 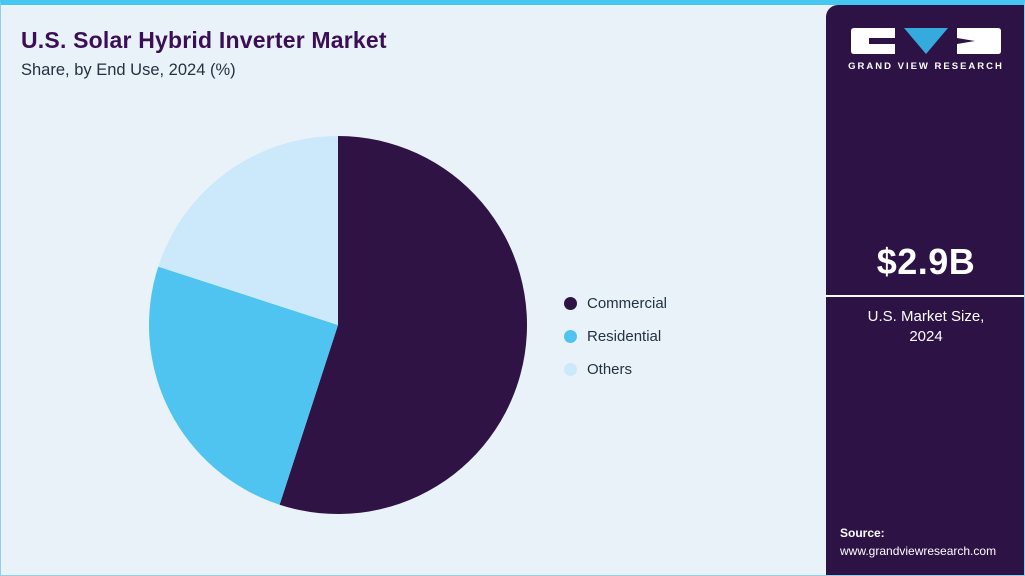 What do you see at coordinates (570, 369) in the screenshot?
I see `legend-swatch-others` at bounding box center [570, 369].